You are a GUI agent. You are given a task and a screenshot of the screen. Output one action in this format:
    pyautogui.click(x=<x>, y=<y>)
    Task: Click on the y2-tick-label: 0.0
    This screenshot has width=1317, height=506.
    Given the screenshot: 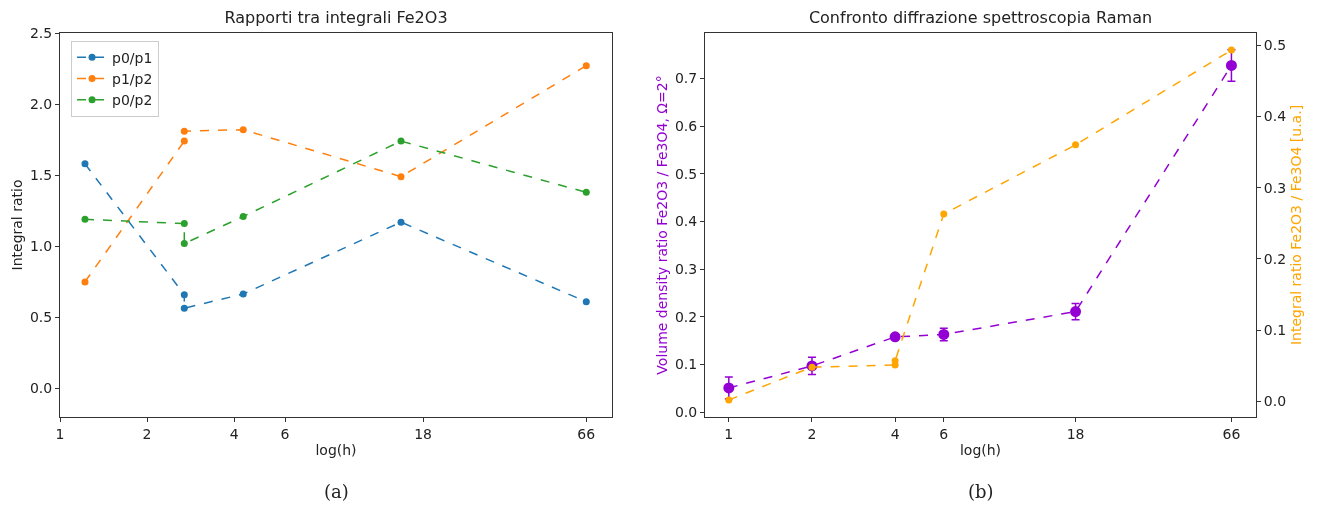 What is the action you would take?
    pyautogui.click(x=1275, y=401)
    